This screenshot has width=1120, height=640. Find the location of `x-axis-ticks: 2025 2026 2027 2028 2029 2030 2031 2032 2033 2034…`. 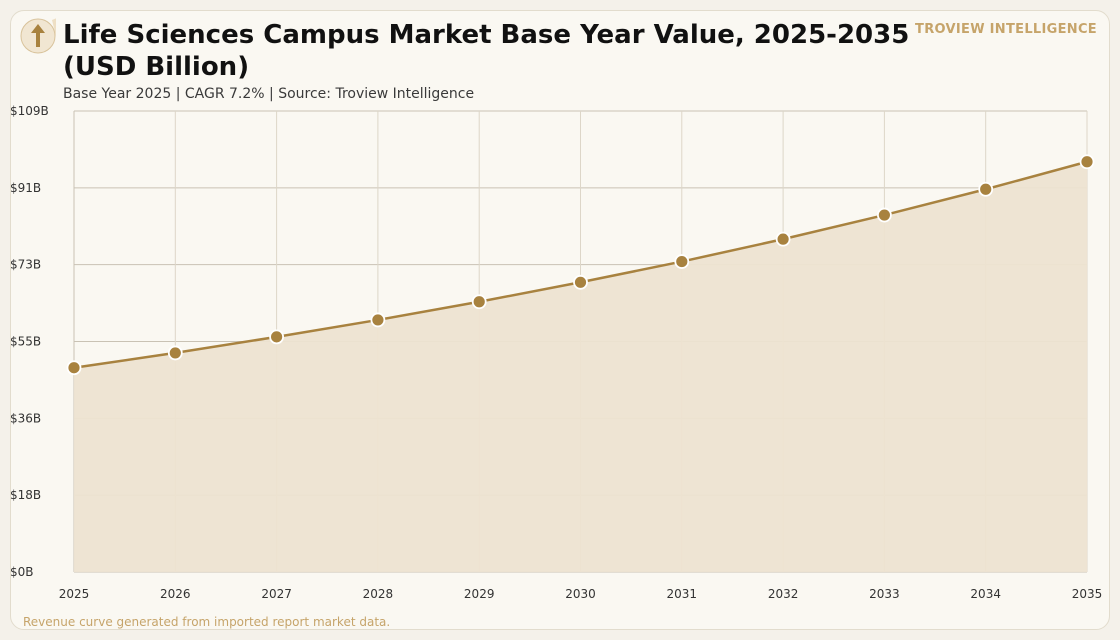

x-axis-ticks: 2025 2026 2027 2028 2029 2030 2031 2032 2033 2034… is located at coordinates (581, 594).